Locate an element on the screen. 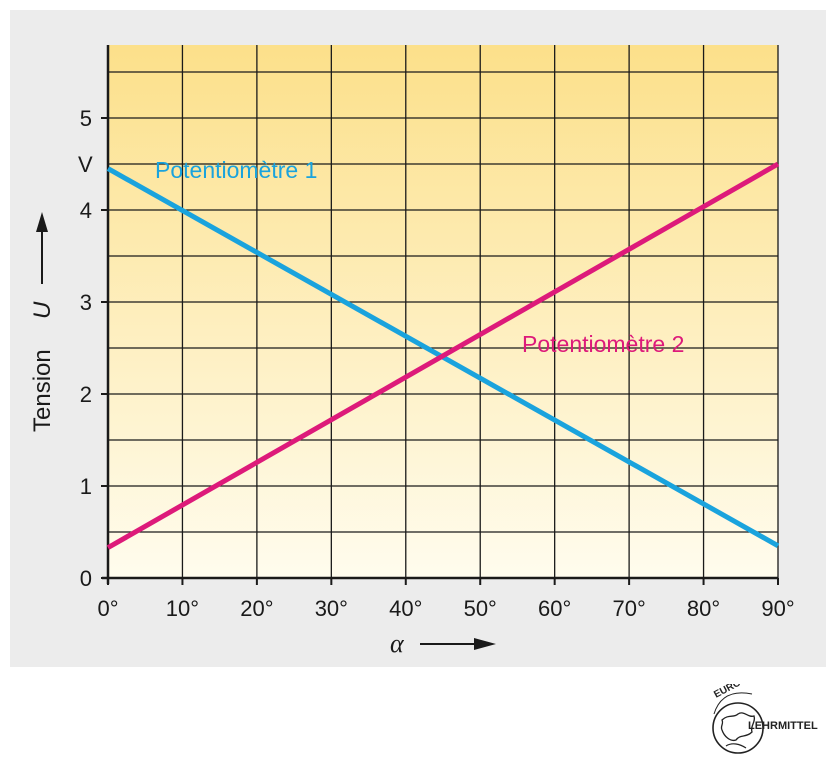 Image resolution: width=836 pixels, height=765 pixels. x-tick-label: 70° is located at coordinates (628, 608).